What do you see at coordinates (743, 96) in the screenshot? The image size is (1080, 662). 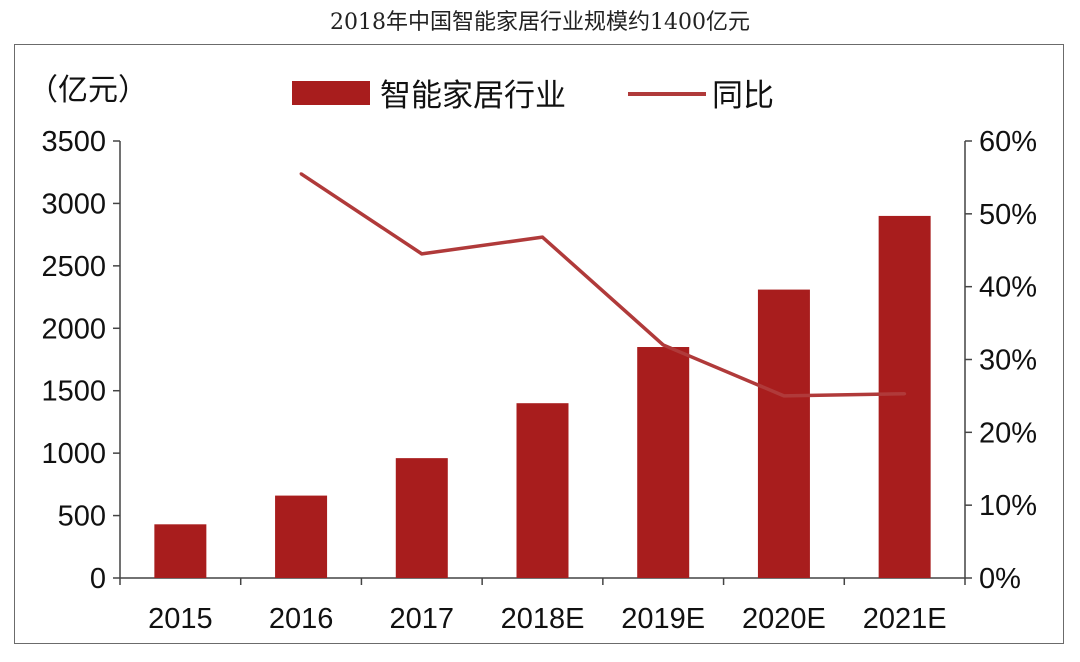 I see `legend-line-label: 同比` at bounding box center [743, 96].